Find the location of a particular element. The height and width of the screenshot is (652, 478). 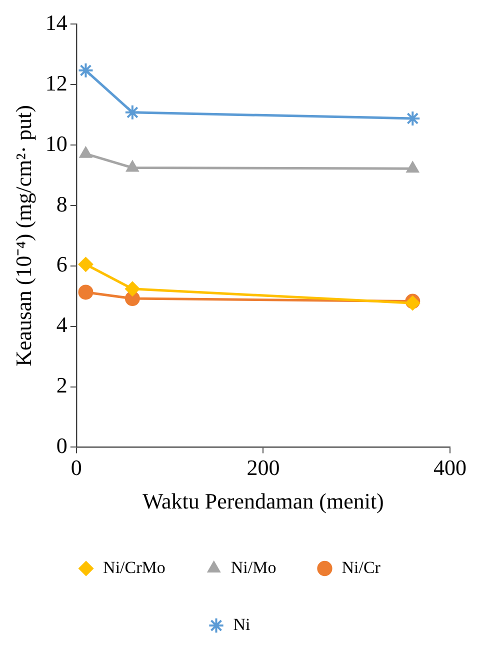

x-tick-label: 400 is located at coordinates (450, 467).